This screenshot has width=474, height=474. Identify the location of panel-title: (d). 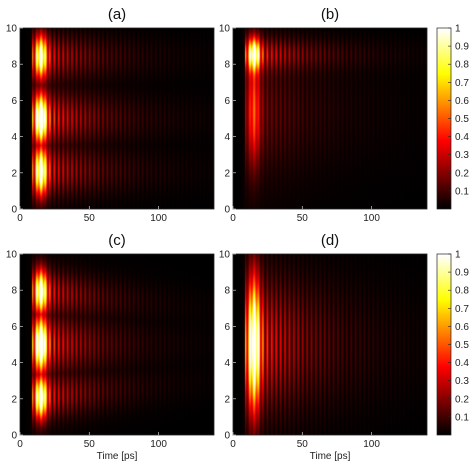
(330, 240).